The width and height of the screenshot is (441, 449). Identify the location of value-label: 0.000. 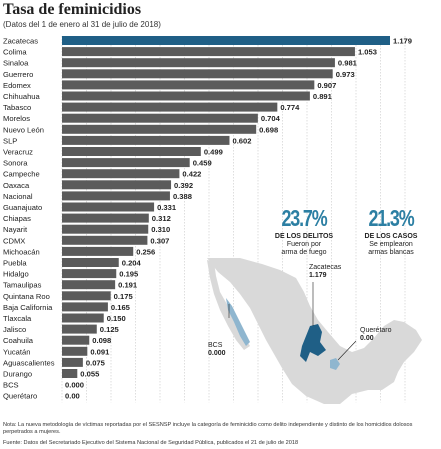
(74, 385).